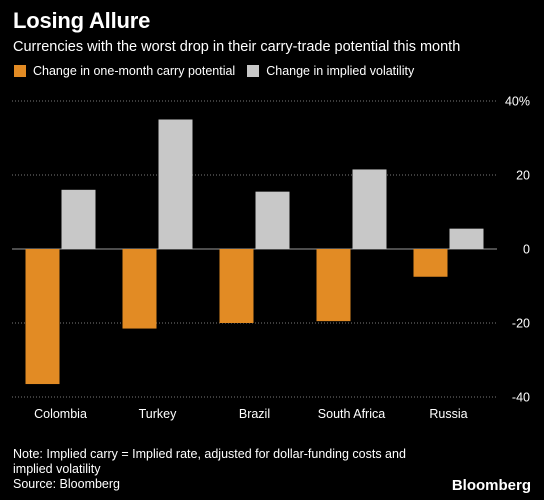  Describe the element at coordinates (254, 414) in the screenshot. I see `x-tick-label: Brazil` at that location.